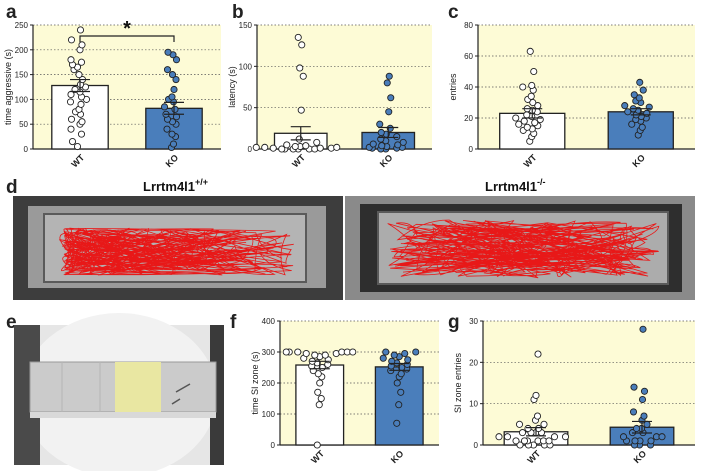 This screenshot has height=471, width=709. I want to click on y-tick-label: 100, so click(246, 66).